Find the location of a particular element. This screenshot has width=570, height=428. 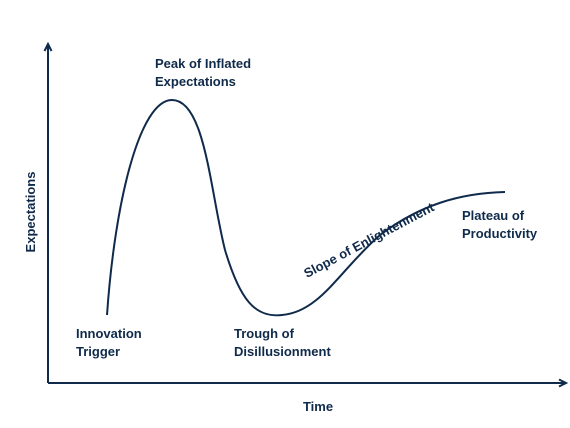

phase-label: Innovation Trigger is located at coordinates (109, 342).